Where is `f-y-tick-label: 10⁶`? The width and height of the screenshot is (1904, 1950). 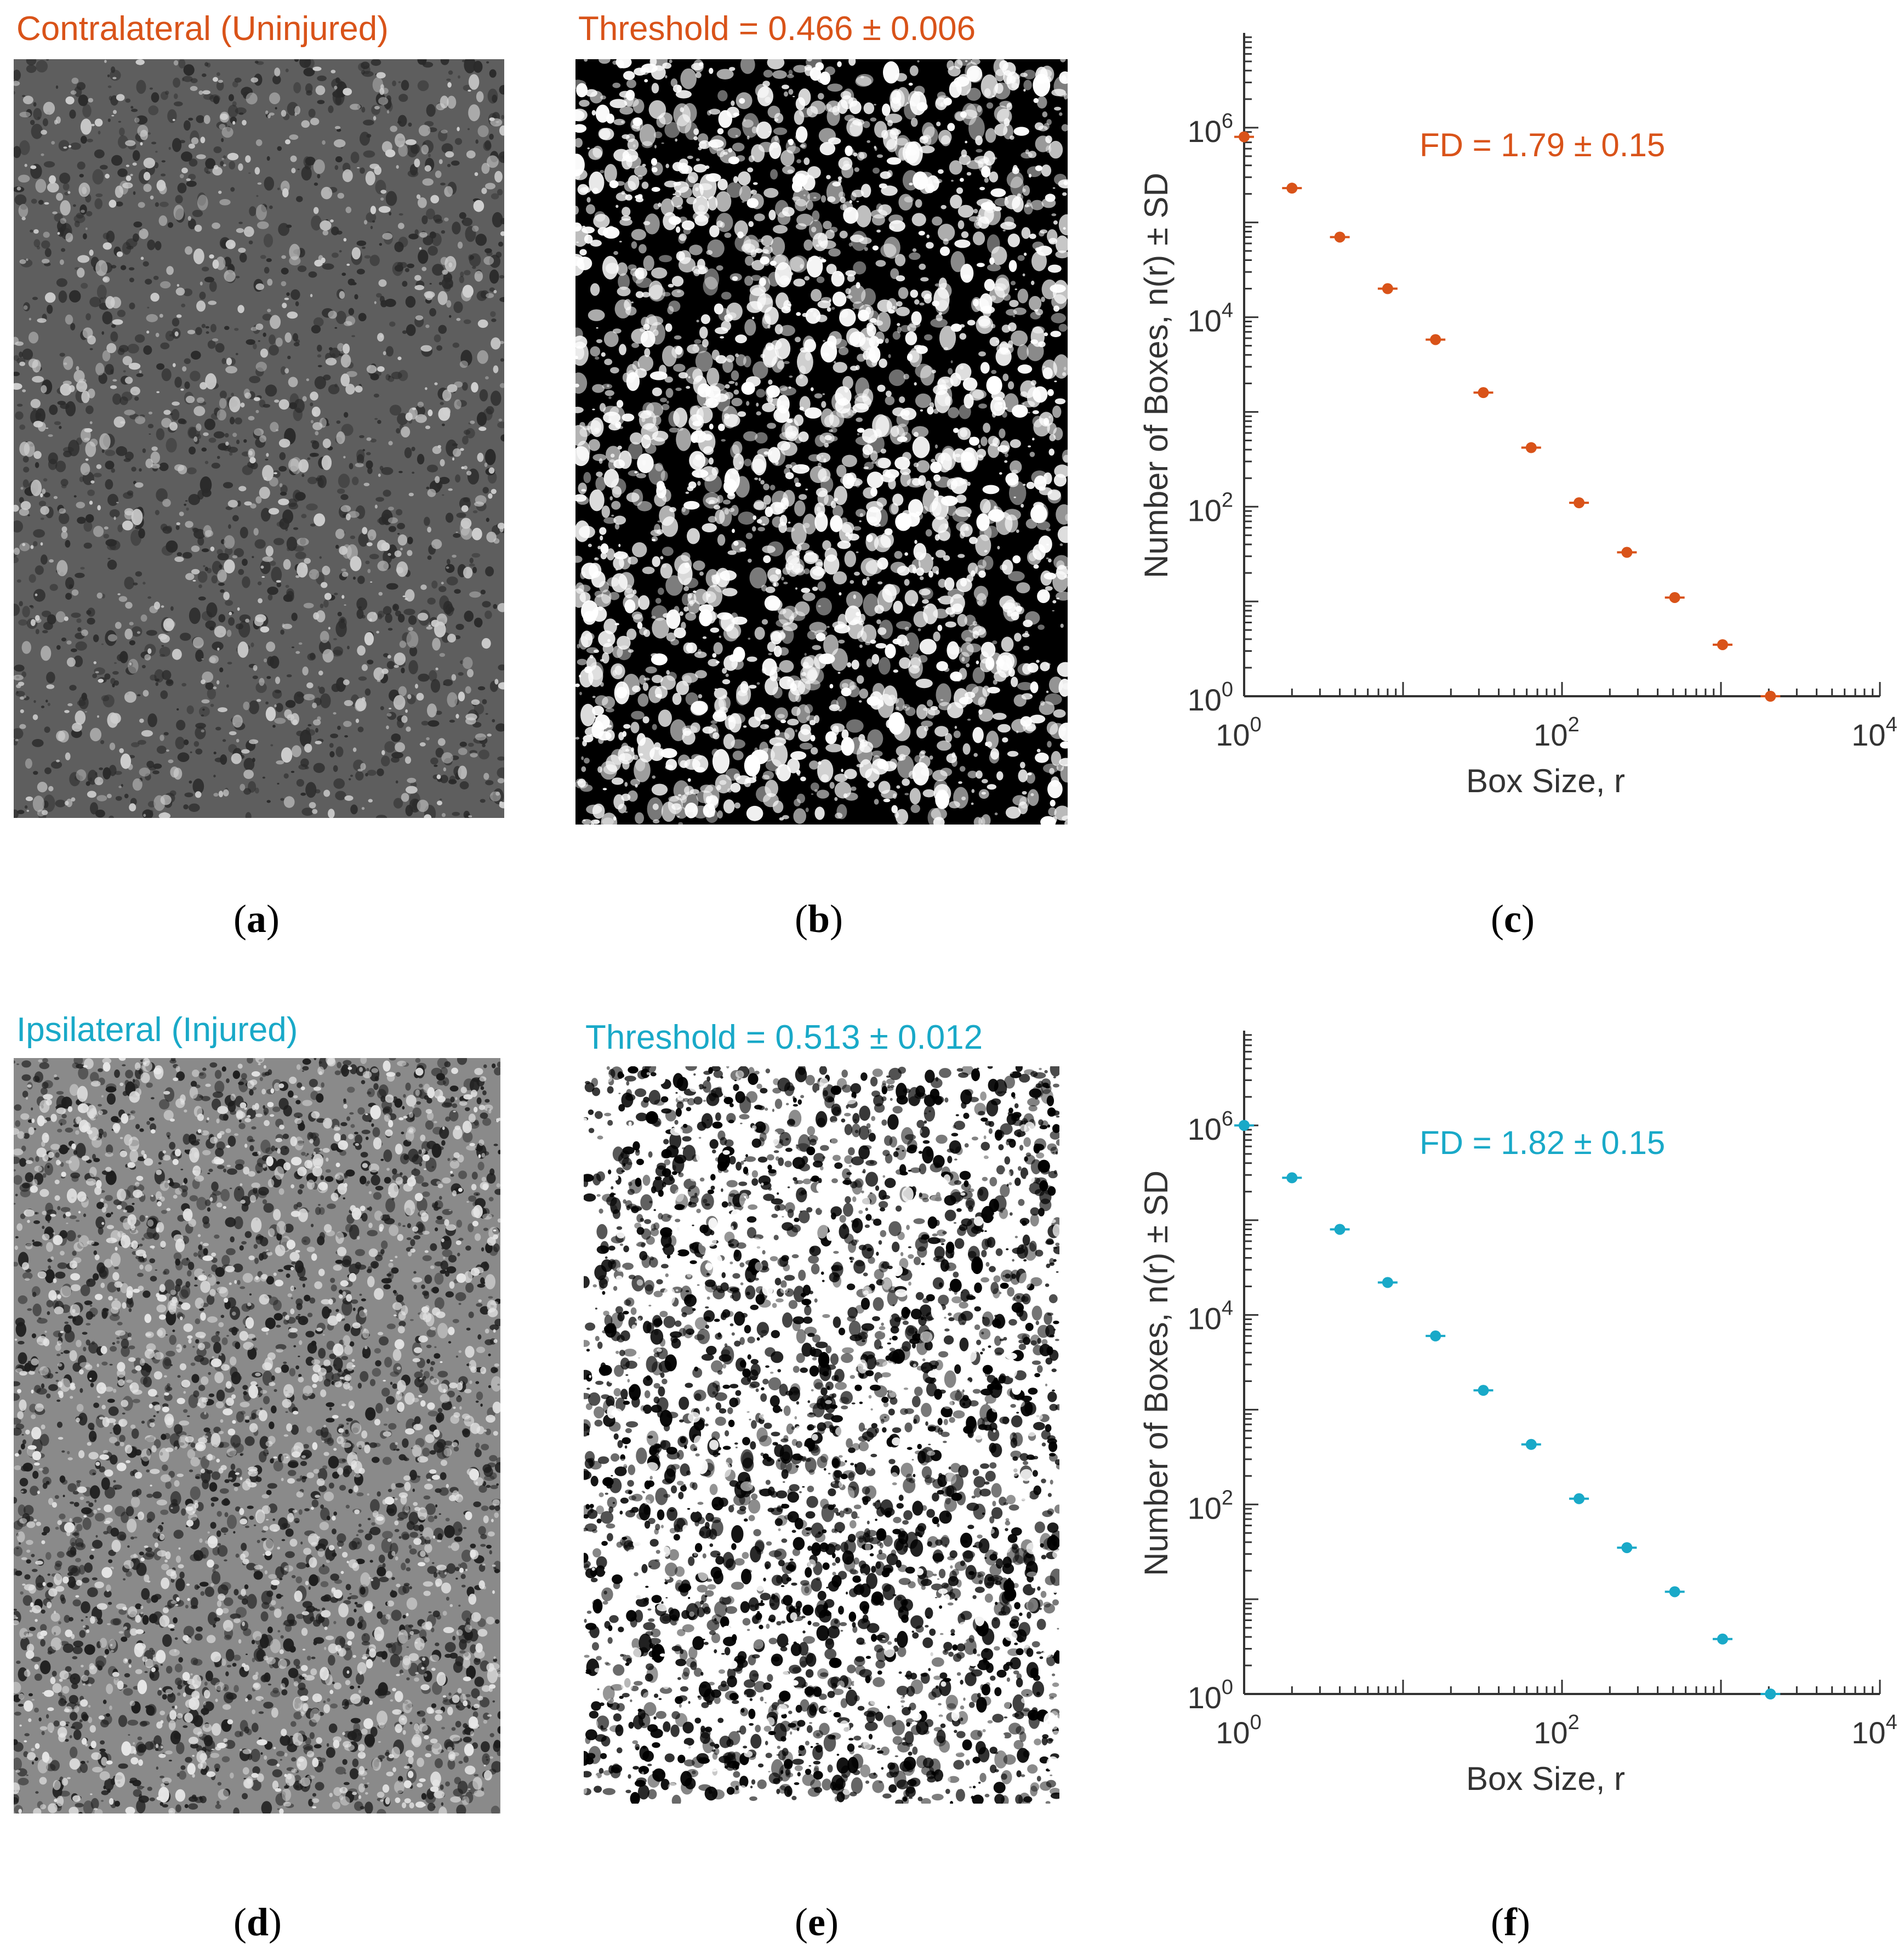 f-y-tick-label: 10⁶ is located at coordinates (1210, 1126).